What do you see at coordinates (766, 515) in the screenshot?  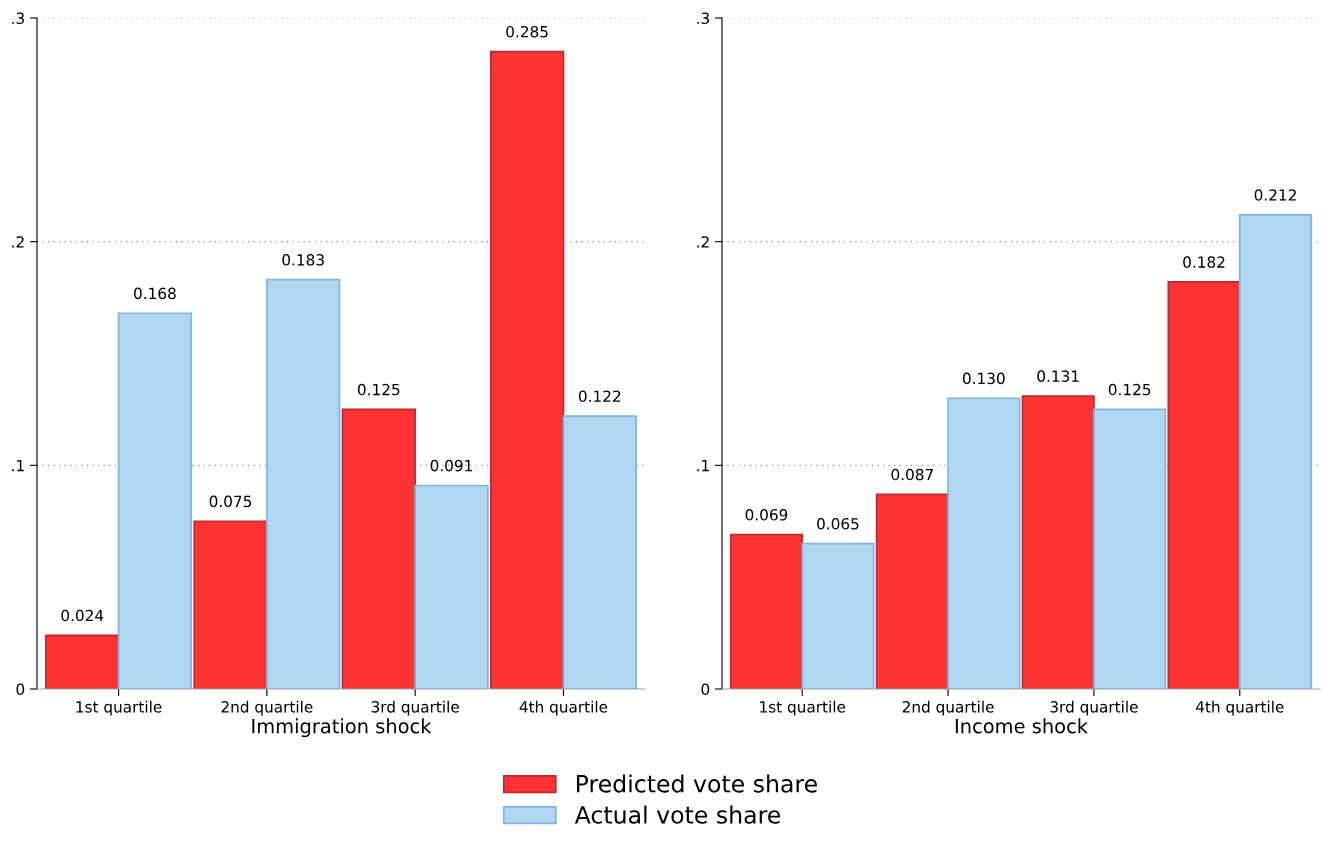 I see `data-label: 0.069` at bounding box center [766, 515].